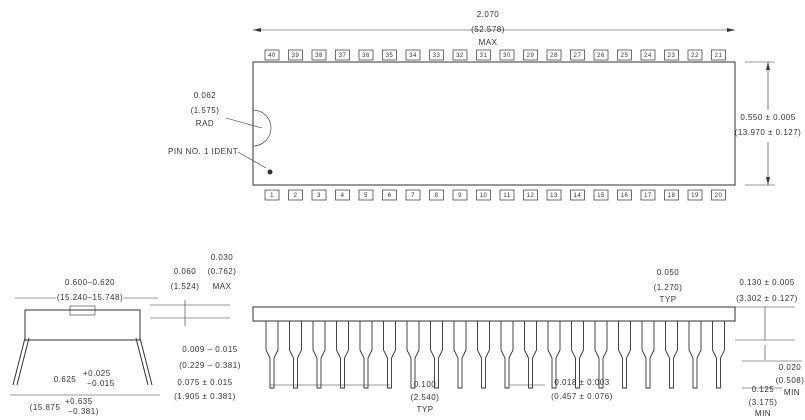 The height and width of the screenshot is (420, 805). What do you see at coordinates (185, 271) in the screenshot?
I see `dim-text: 0.060` at bounding box center [185, 271].